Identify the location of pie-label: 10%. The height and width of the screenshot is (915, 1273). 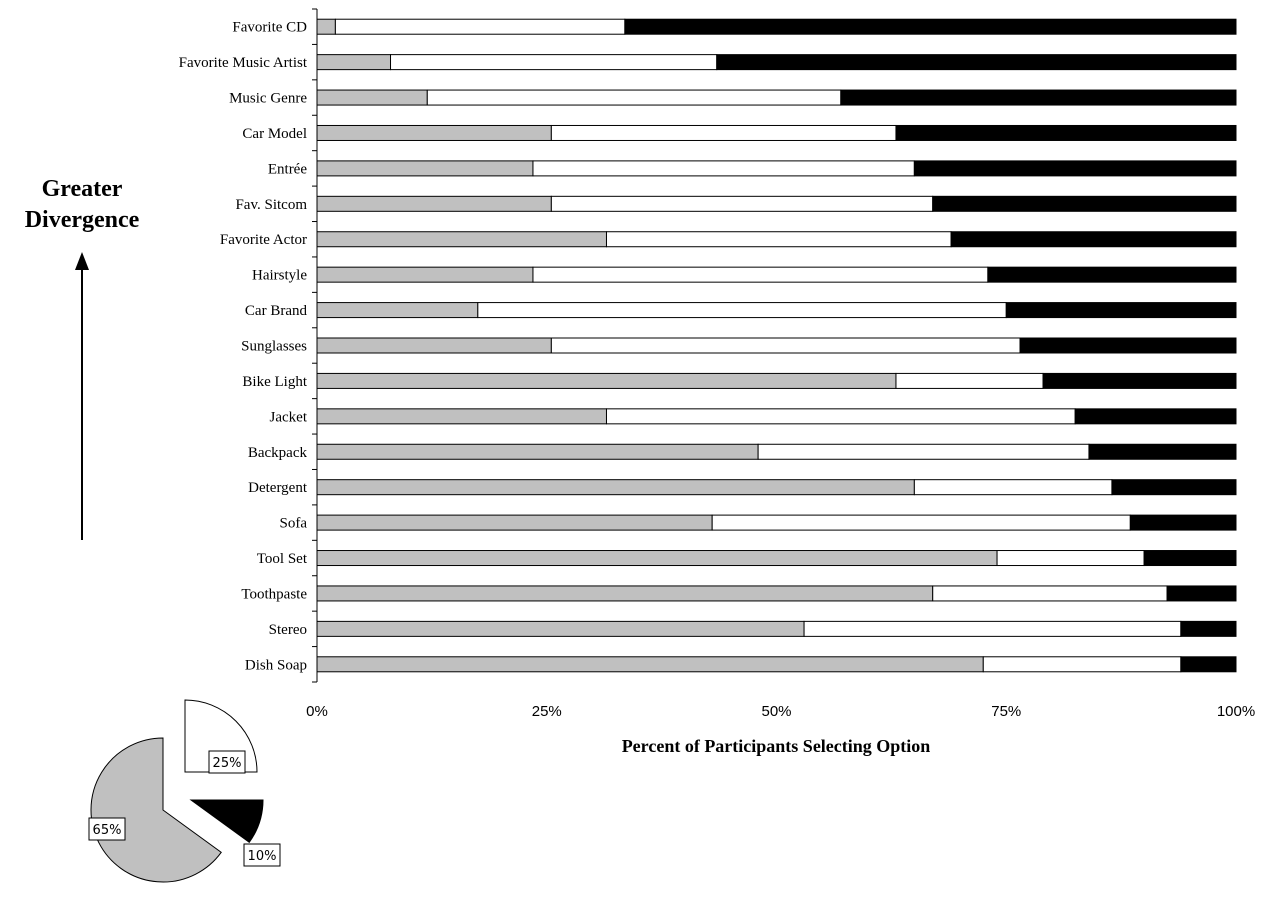
(262, 856).